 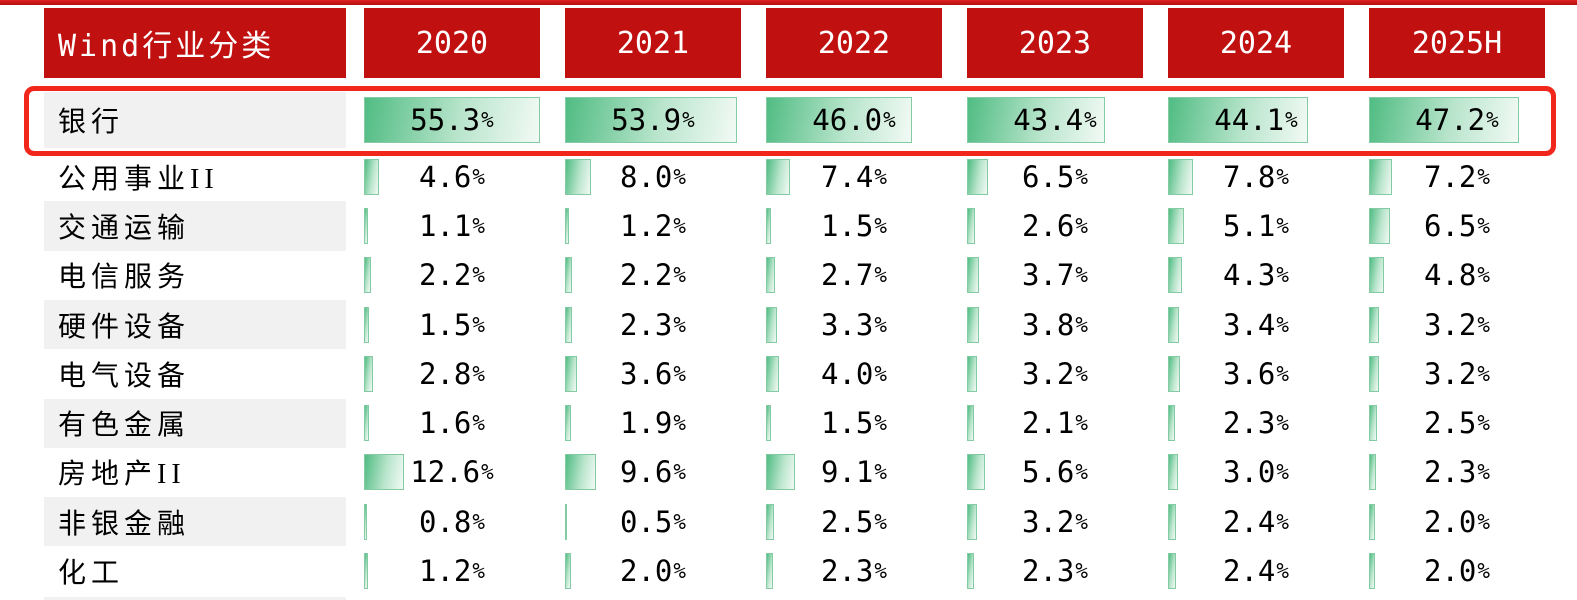 What do you see at coordinates (1055, 43) in the screenshot?
I see `column-header-year: 2023` at bounding box center [1055, 43].